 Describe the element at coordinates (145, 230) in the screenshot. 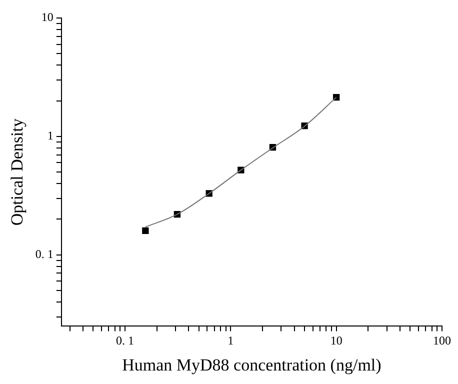

I see `point` at that location.